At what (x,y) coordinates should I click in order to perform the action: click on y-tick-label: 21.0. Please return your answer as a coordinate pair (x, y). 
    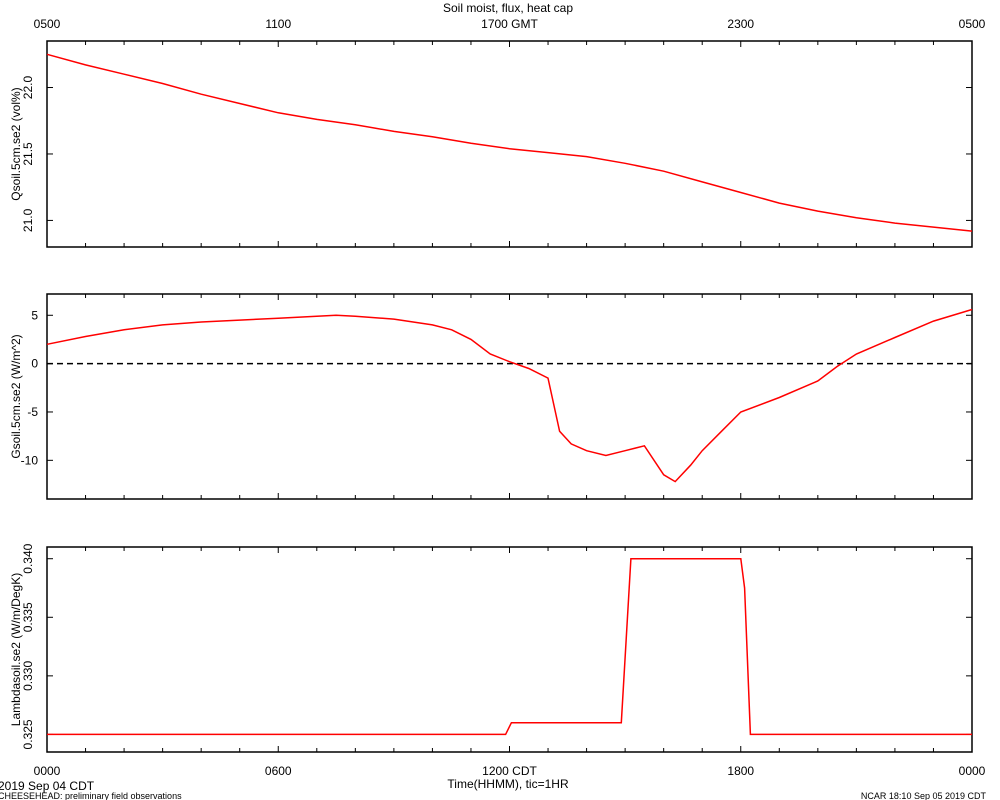
    Looking at the image, I should click on (28, 220).